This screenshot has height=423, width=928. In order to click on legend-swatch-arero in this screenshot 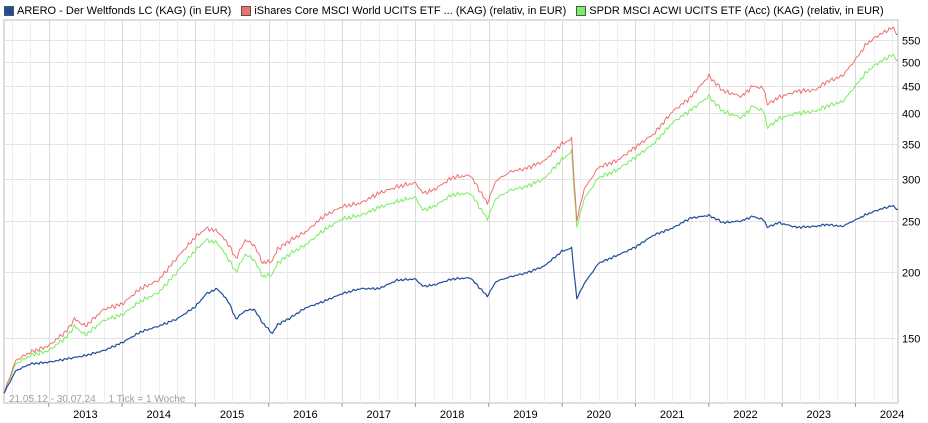, I will do `click(9, 11)`.